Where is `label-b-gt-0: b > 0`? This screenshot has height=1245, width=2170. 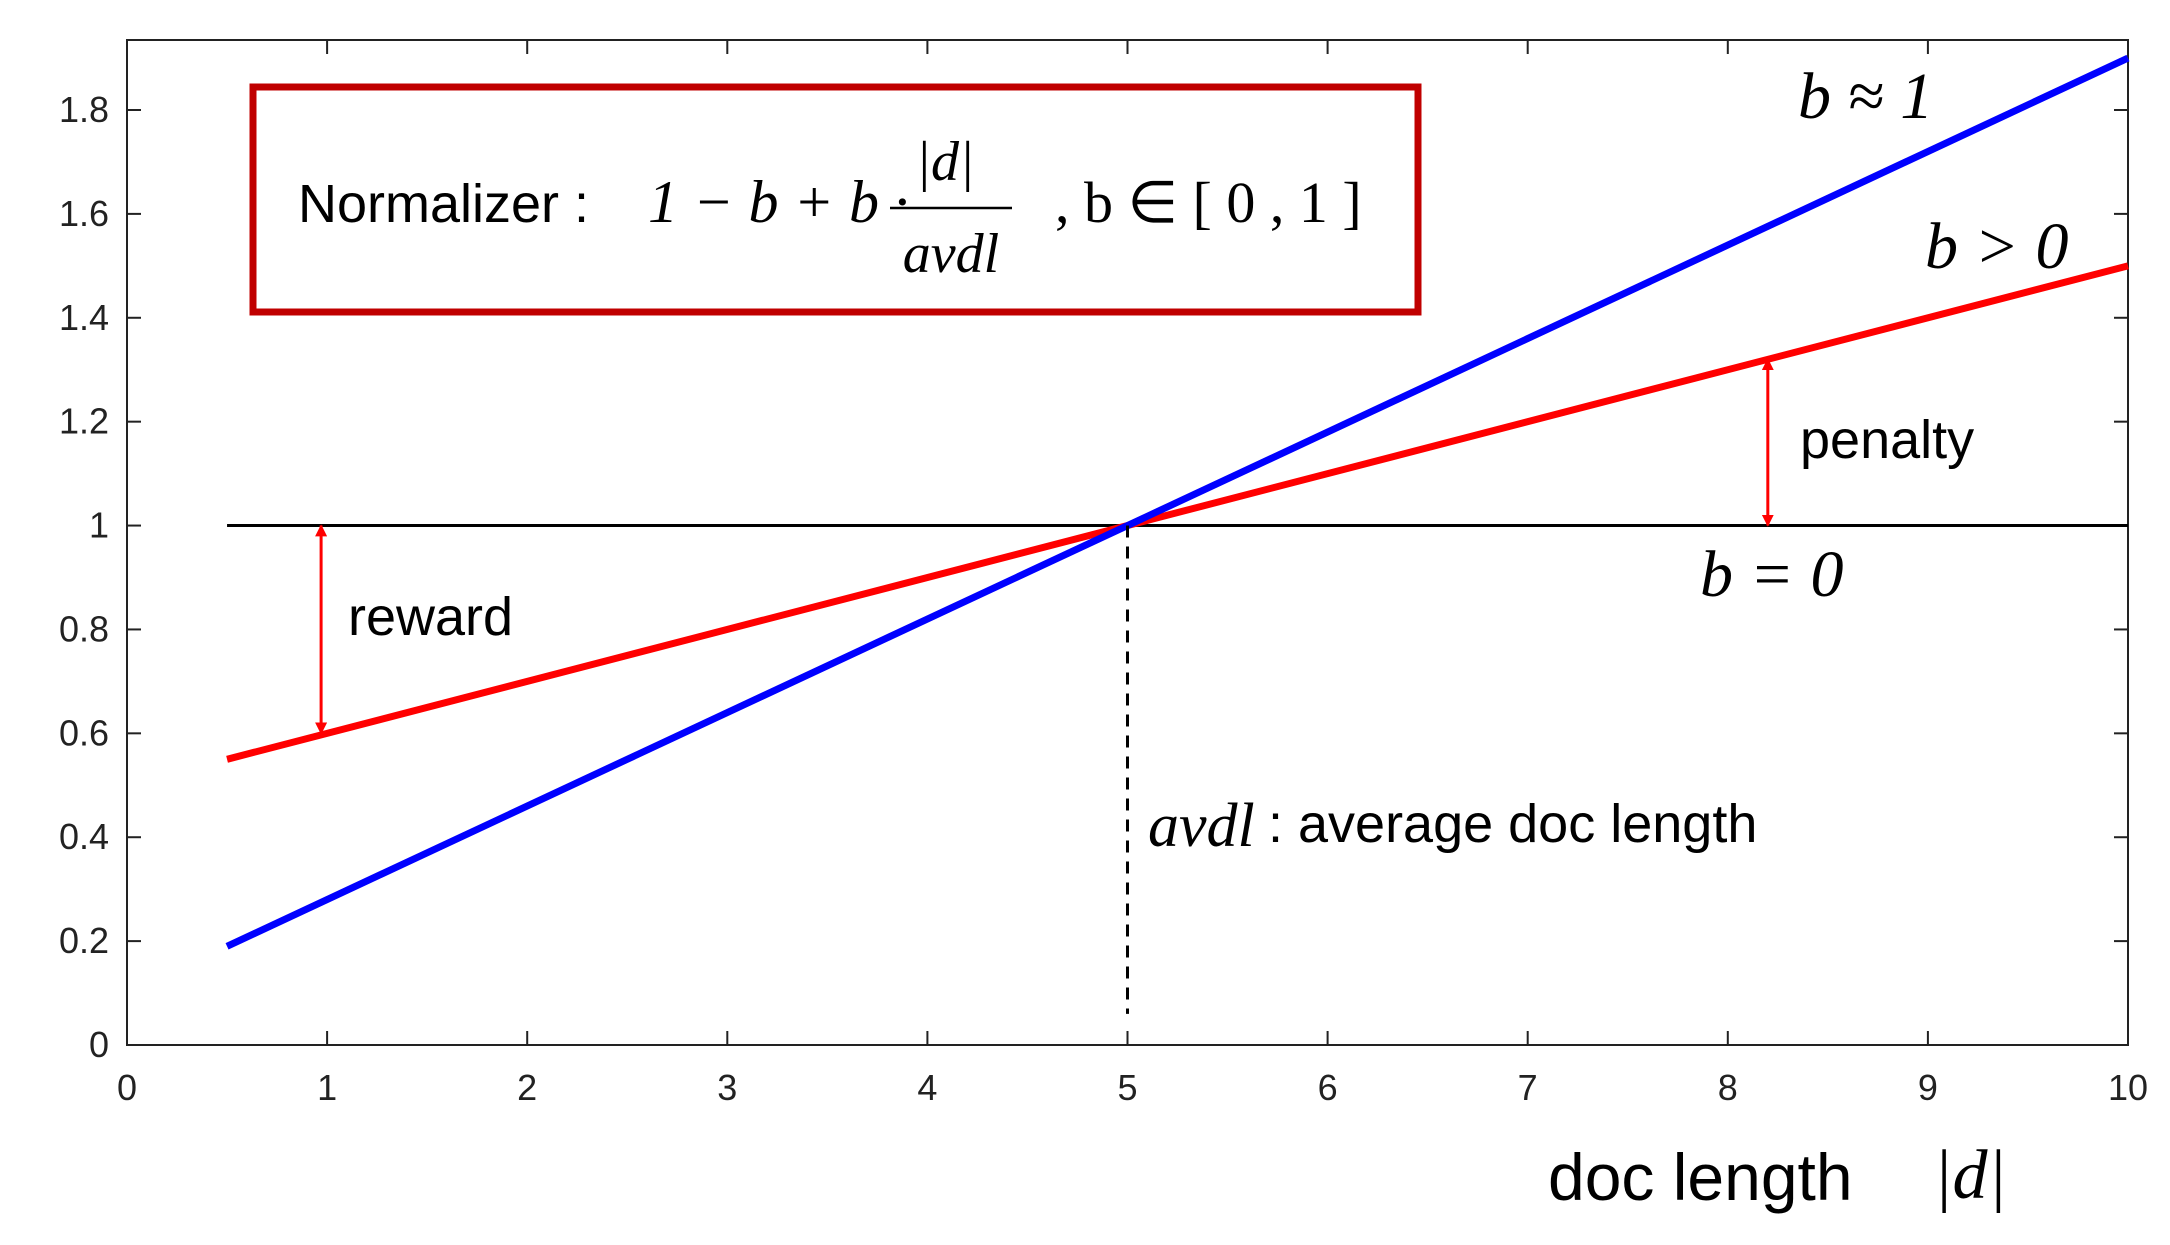
label-b-gt-0: b > 0 is located at coordinates (1997, 246).